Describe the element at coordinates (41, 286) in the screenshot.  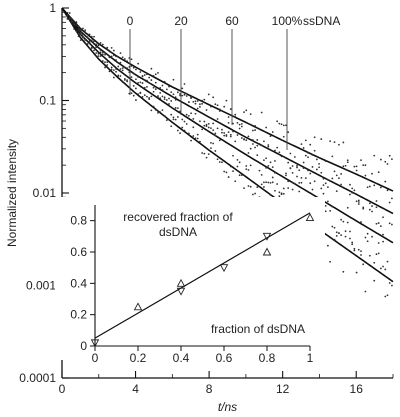
I see `y-tick-label: 0.001` at that location.